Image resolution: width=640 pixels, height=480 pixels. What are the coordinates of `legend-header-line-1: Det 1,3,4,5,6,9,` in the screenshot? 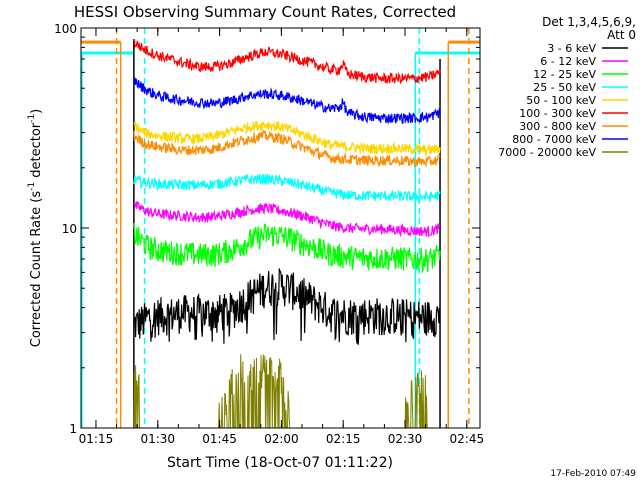 It's located at (589, 22).